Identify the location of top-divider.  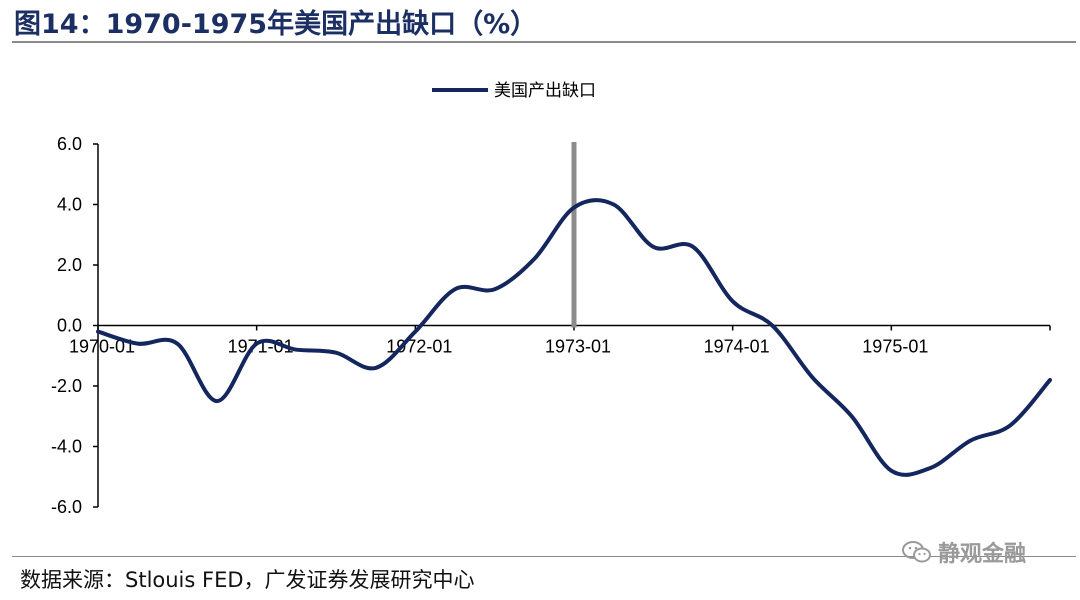
(544, 42).